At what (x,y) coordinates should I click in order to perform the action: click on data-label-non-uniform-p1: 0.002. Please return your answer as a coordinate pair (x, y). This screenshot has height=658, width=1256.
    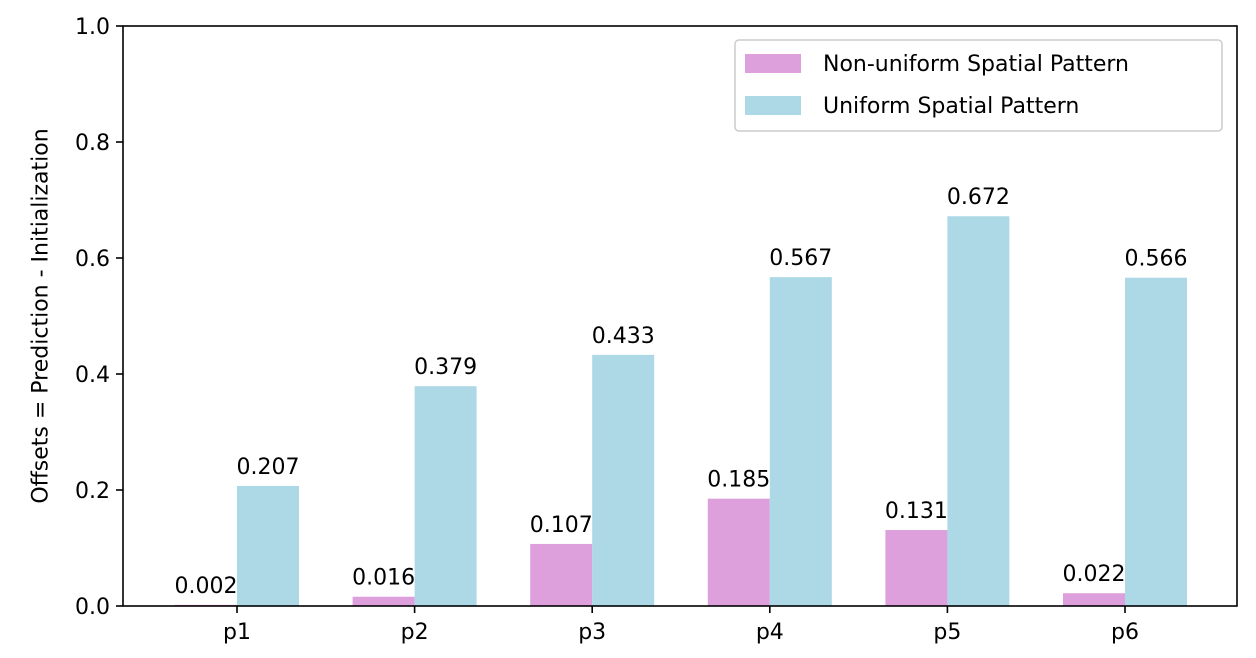
    Looking at the image, I should click on (206, 586).